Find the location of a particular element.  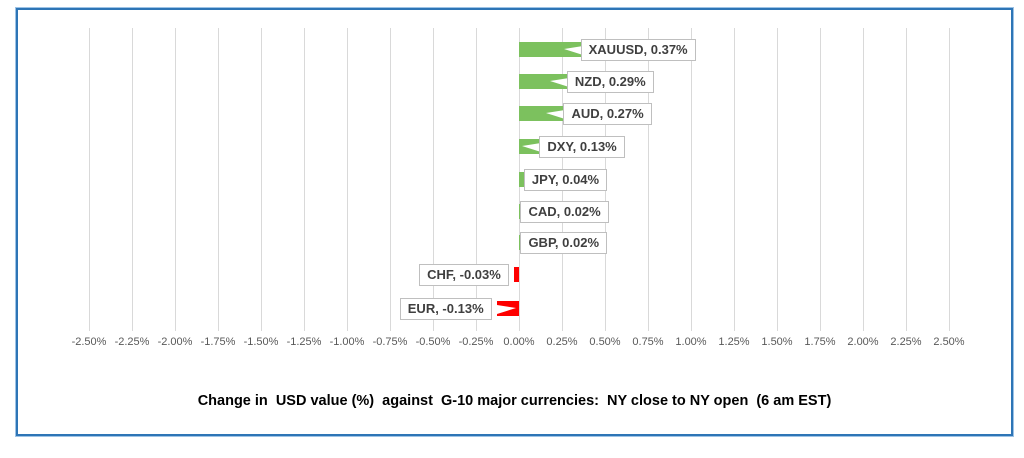

x-axis-tick-label: -1.00% is located at coordinates (347, 342).